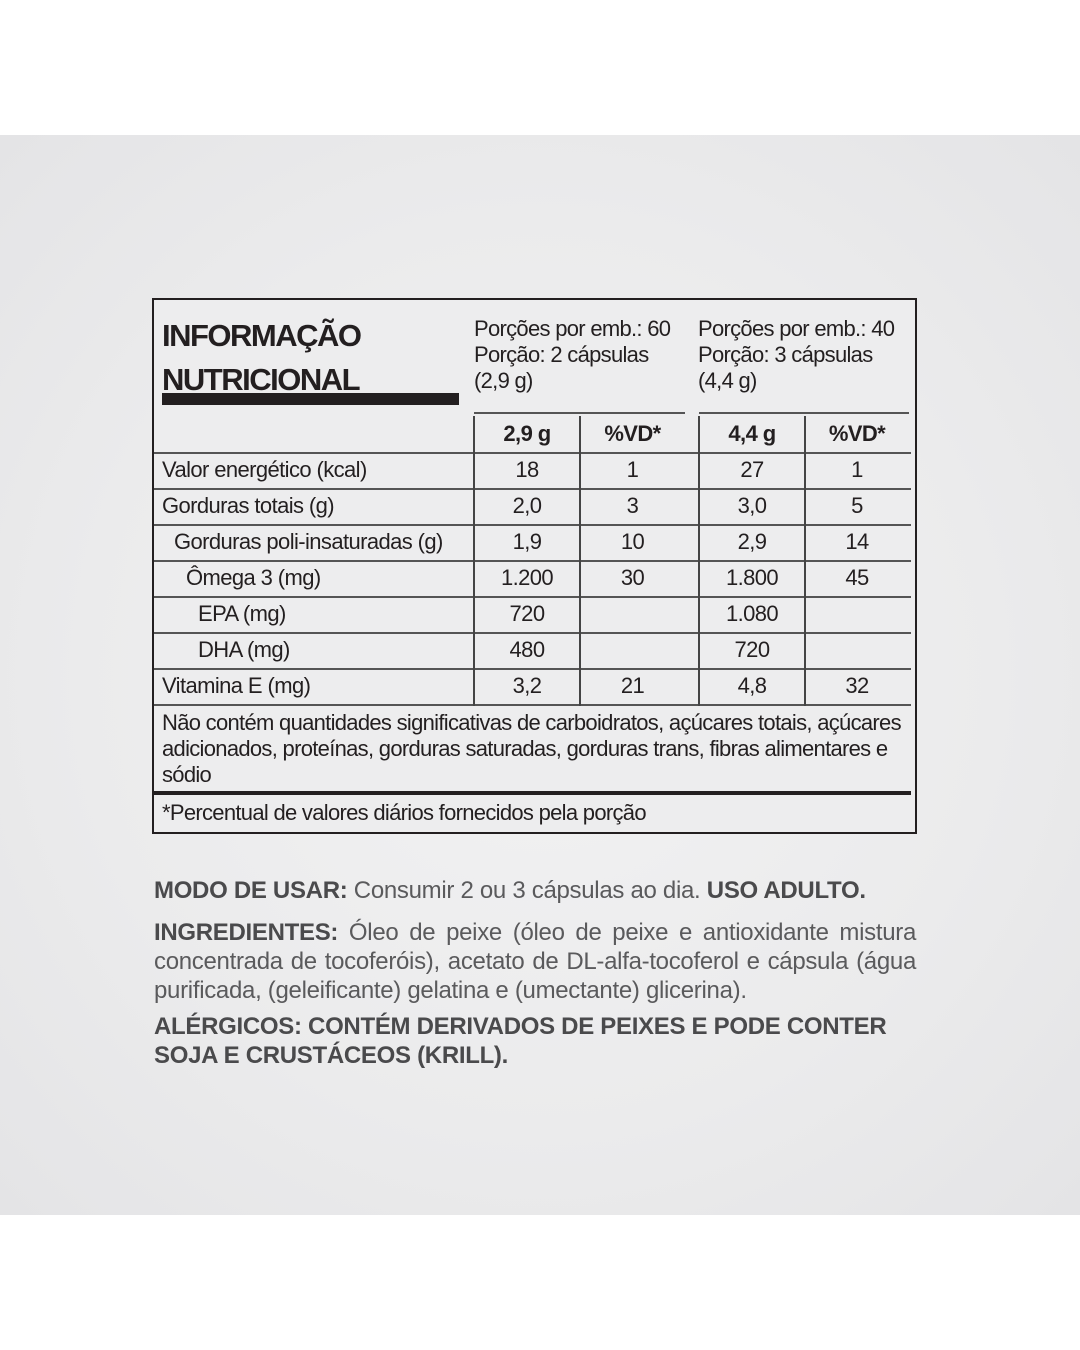 The width and height of the screenshot is (1080, 1350). I want to click on nutrient-value: 4,8, so click(752, 685).